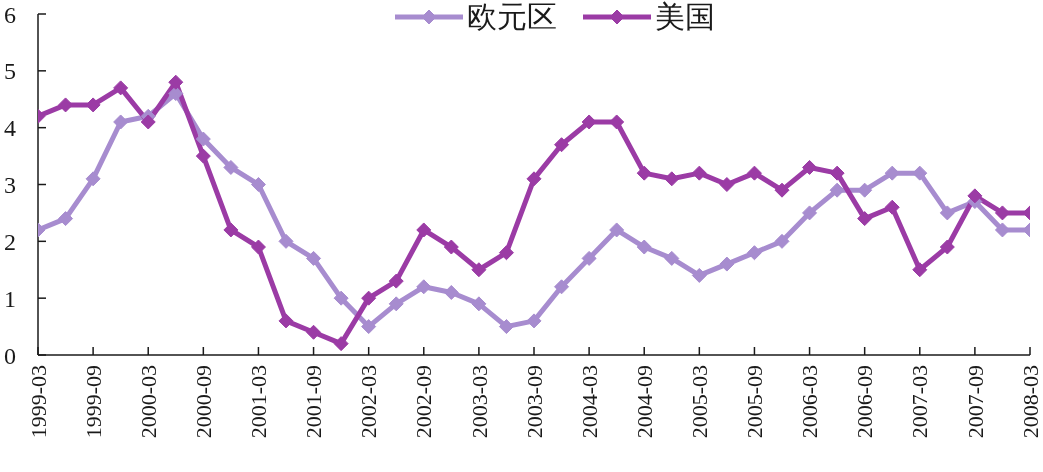 This screenshot has width=1043, height=472. I want to click on x-tick-label: 2003-09, so click(534, 402).